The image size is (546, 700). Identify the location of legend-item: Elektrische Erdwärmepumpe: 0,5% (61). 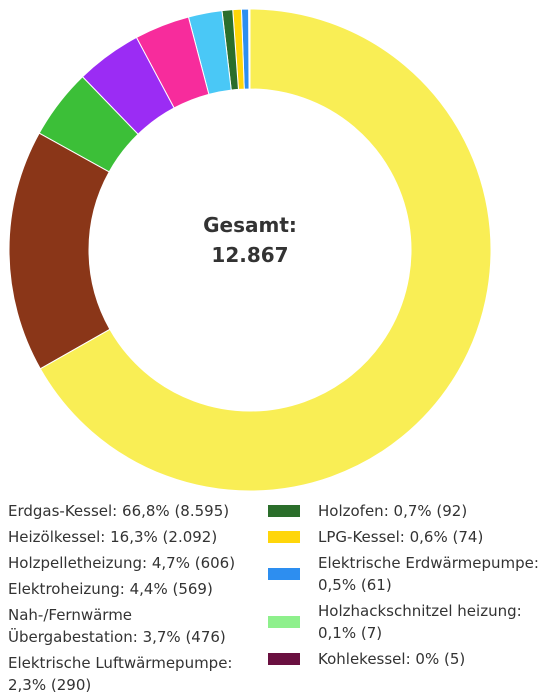
(407, 574).